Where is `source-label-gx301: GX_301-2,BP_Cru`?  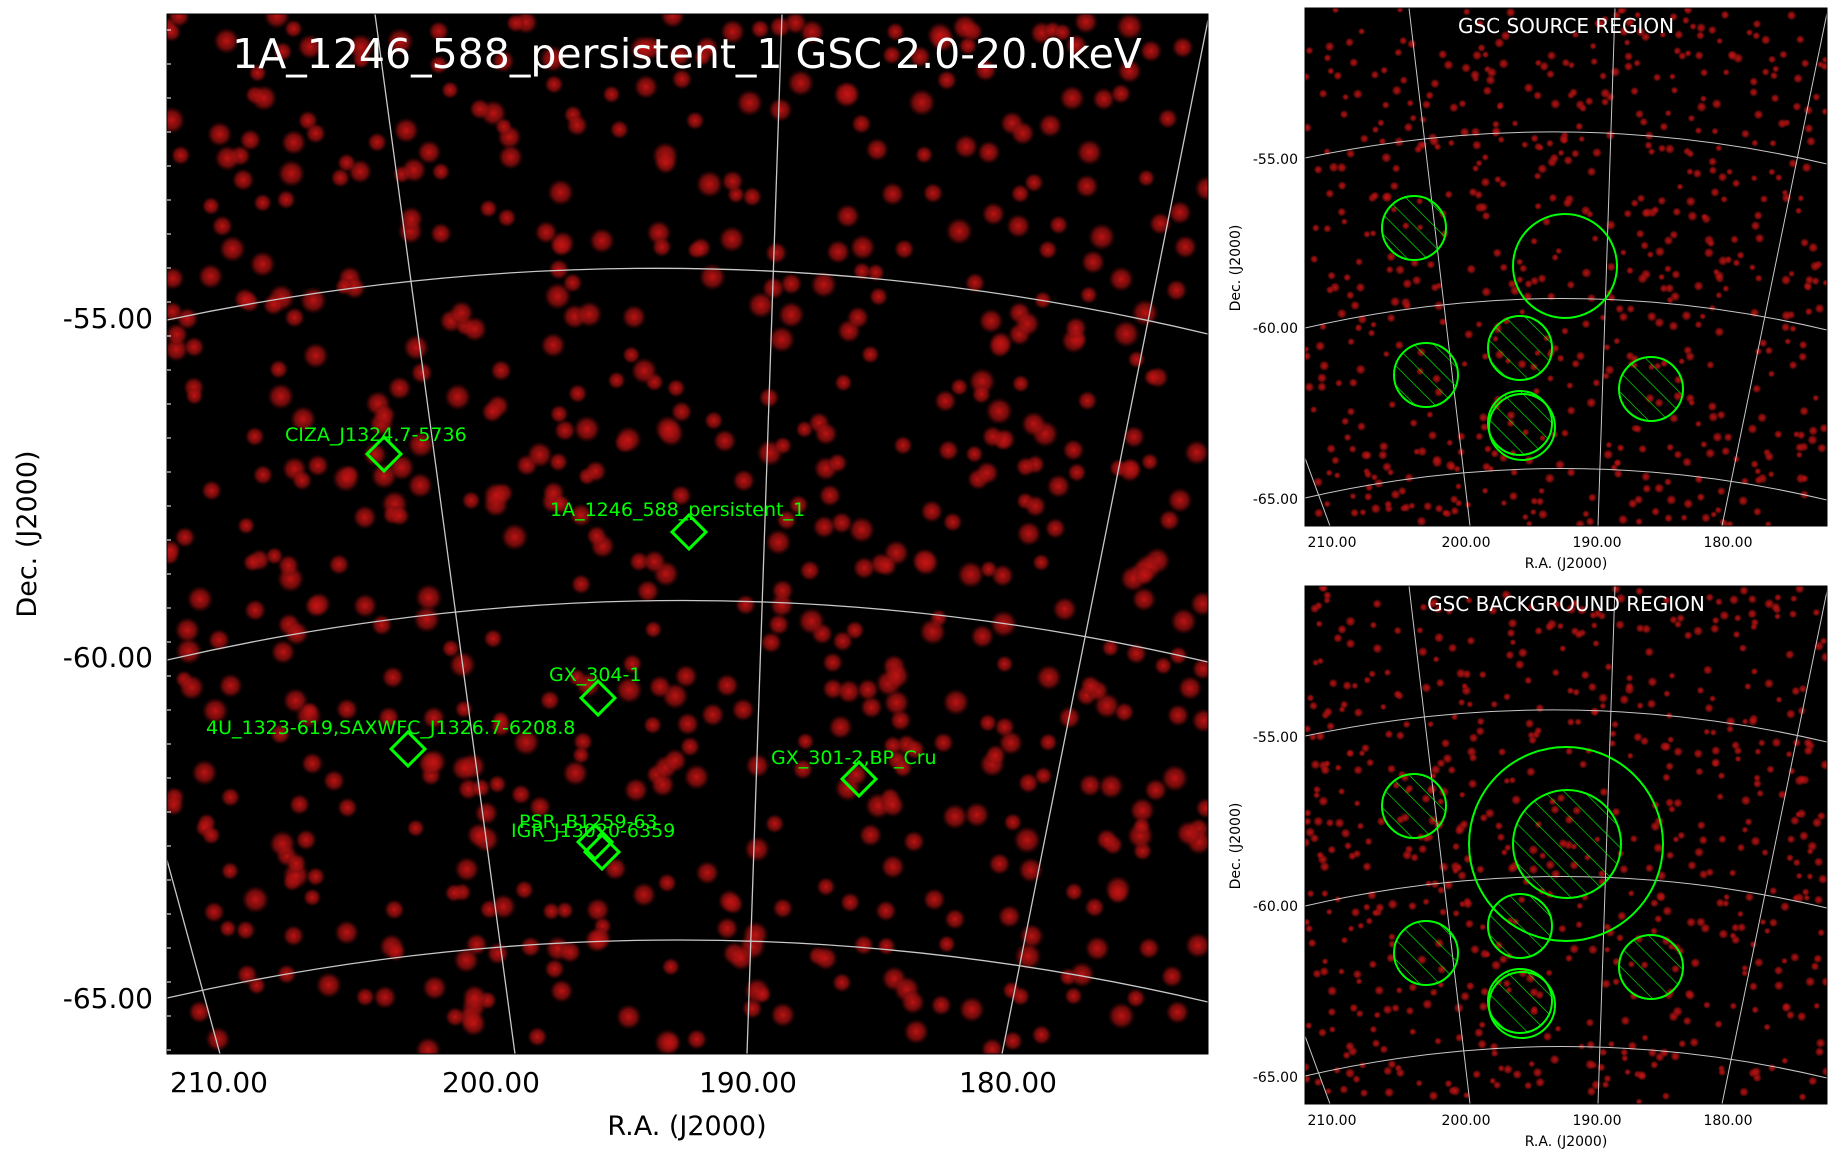
source-label-gx301: GX_301-2,BP_Cru is located at coordinates (854, 758).